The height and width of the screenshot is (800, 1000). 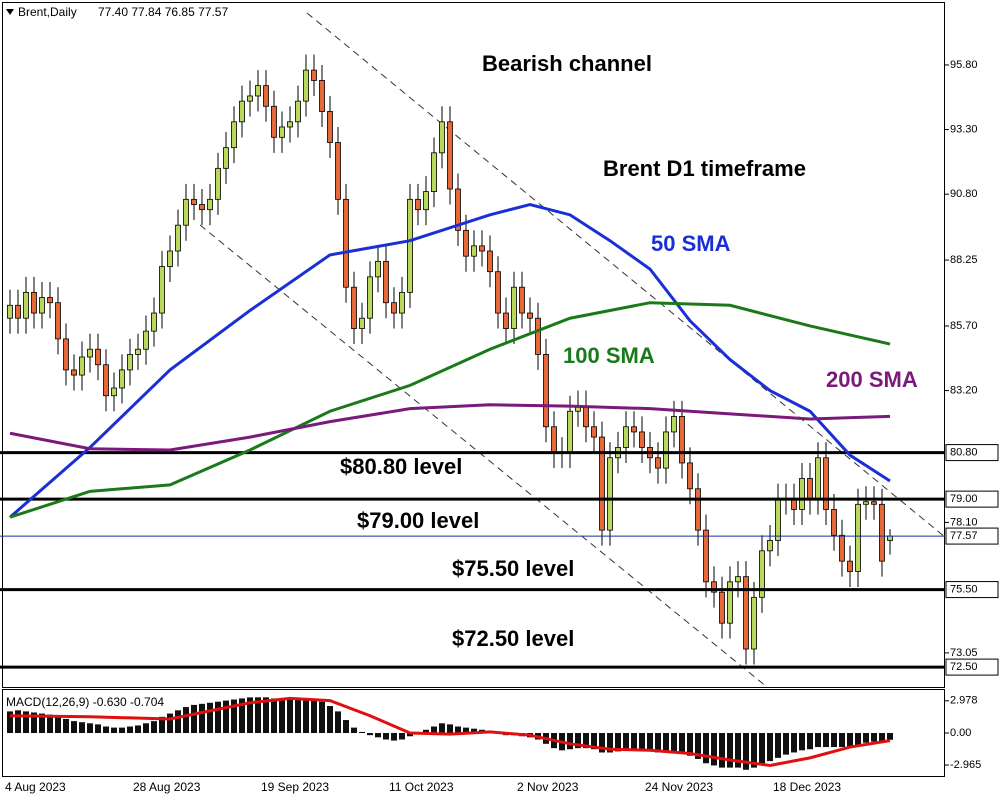 What do you see at coordinates (704, 168) in the screenshot?
I see `annotation: Brent D1 timeframe` at bounding box center [704, 168].